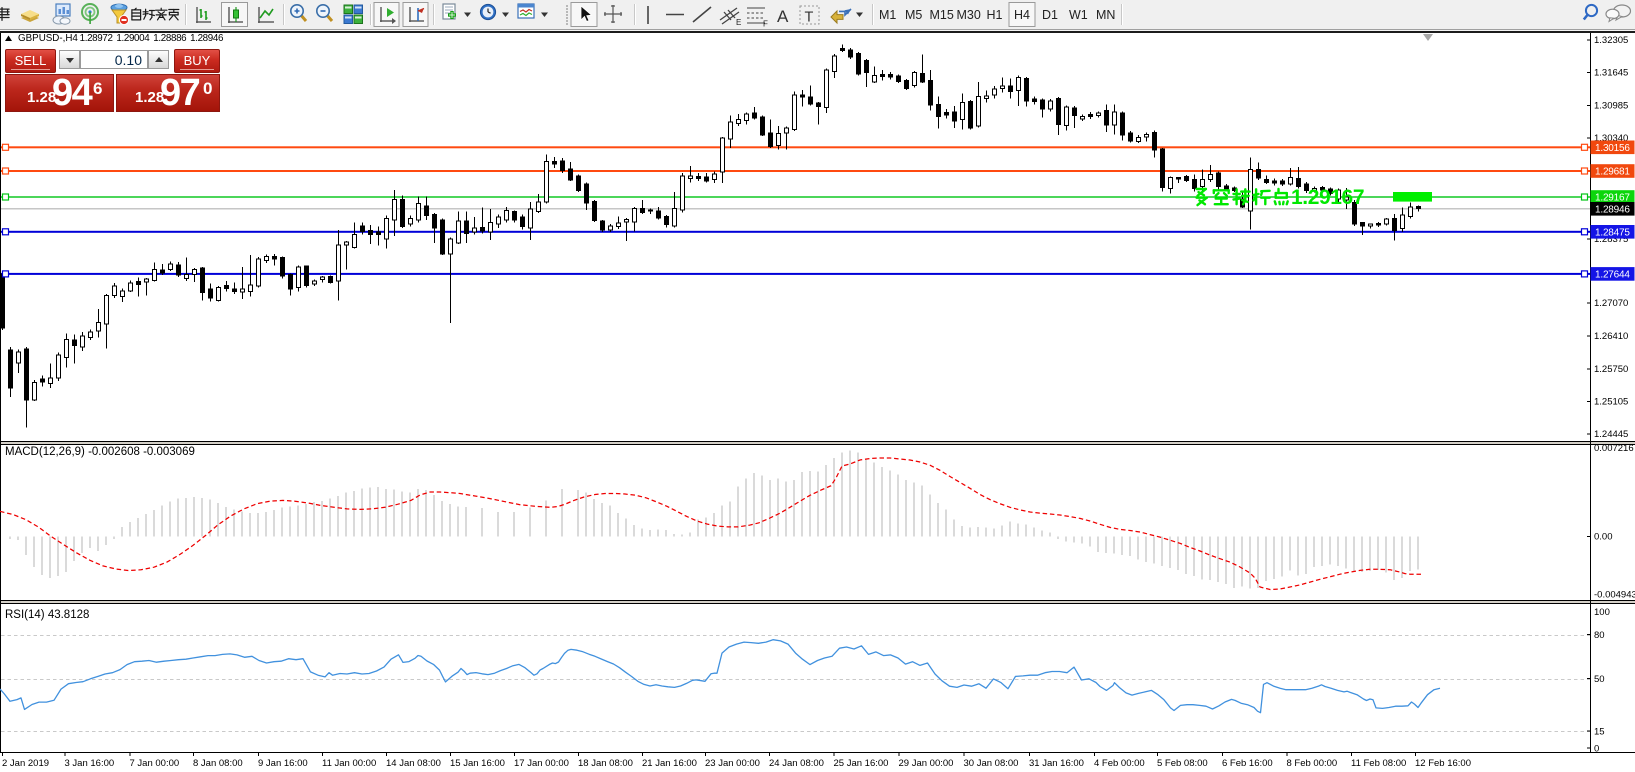 This screenshot has width=1635, height=772. Describe the element at coordinates (477, 763) in the screenshot. I see `svg-text: 15 Jan 16:00` at that location.